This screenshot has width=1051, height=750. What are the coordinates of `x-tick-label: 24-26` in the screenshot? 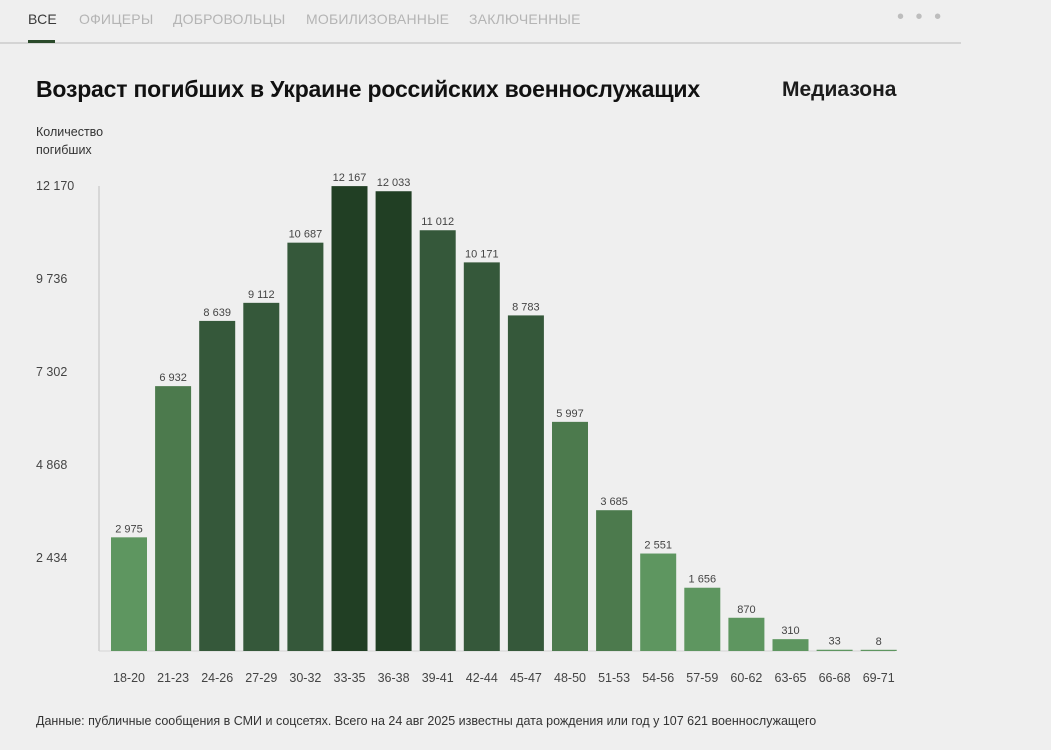 It's located at (217, 678).